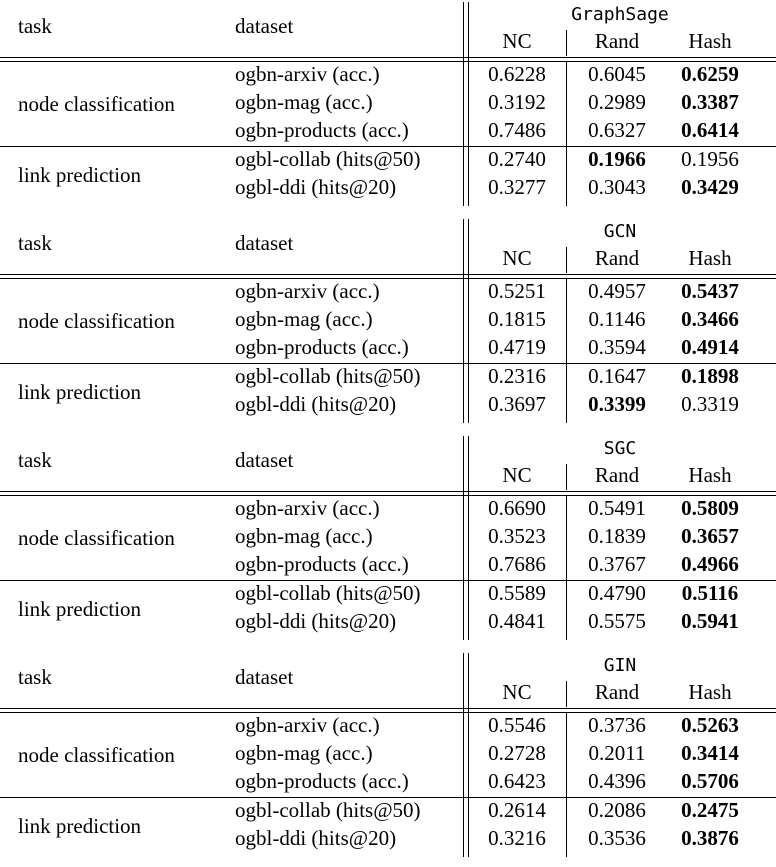 This screenshot has height=867, width=776. What do you see at coordinates (517, 536) in the screenshot?
I see `value-nc: 0.3523` at bounding box center [517, 536].